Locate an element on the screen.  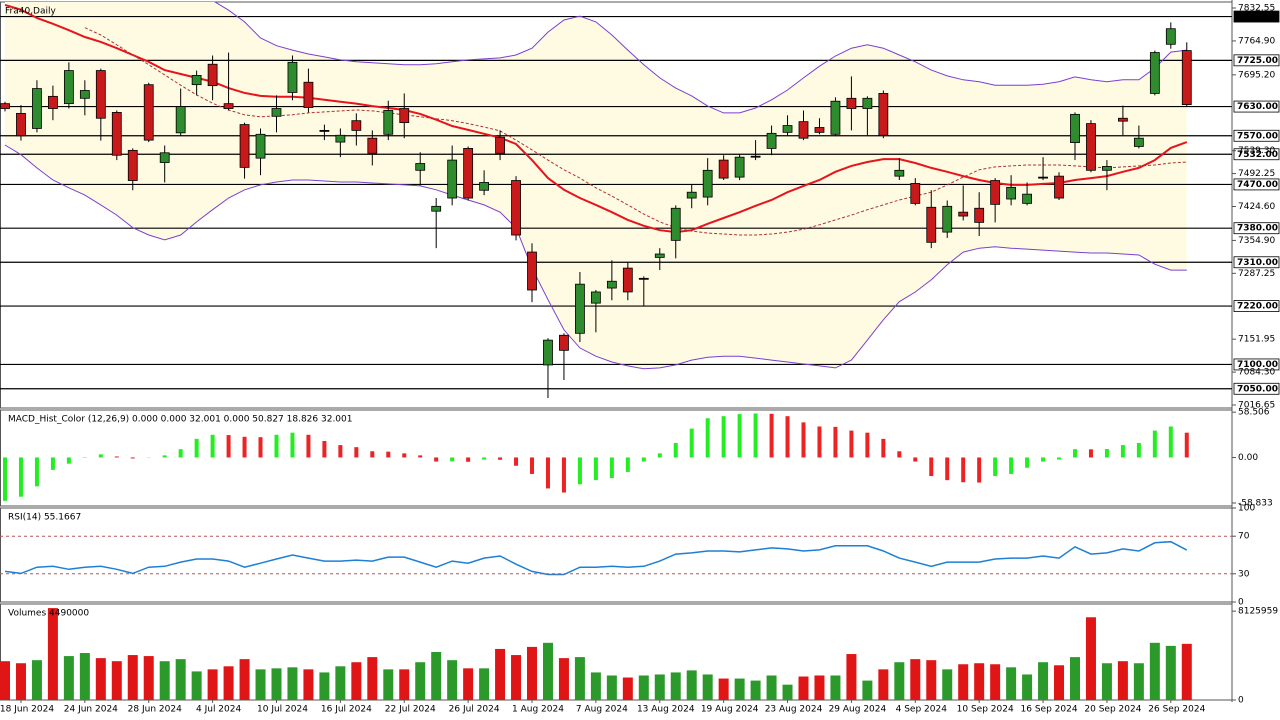
y-tick-label: 7832.55 is located at coordinates (1256, 9).